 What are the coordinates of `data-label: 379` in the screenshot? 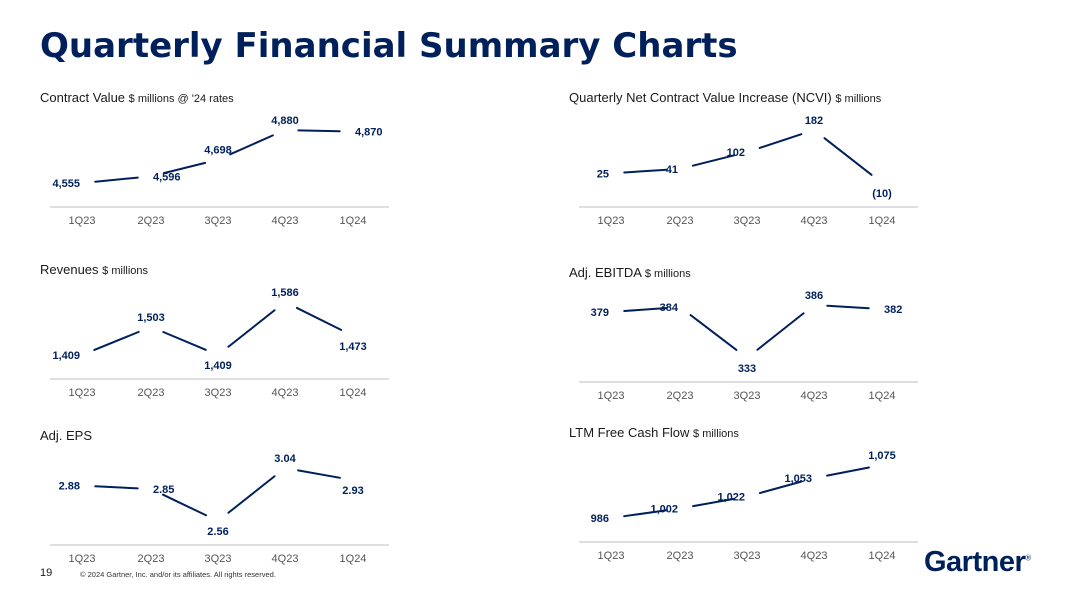 It's located at (600, 313).